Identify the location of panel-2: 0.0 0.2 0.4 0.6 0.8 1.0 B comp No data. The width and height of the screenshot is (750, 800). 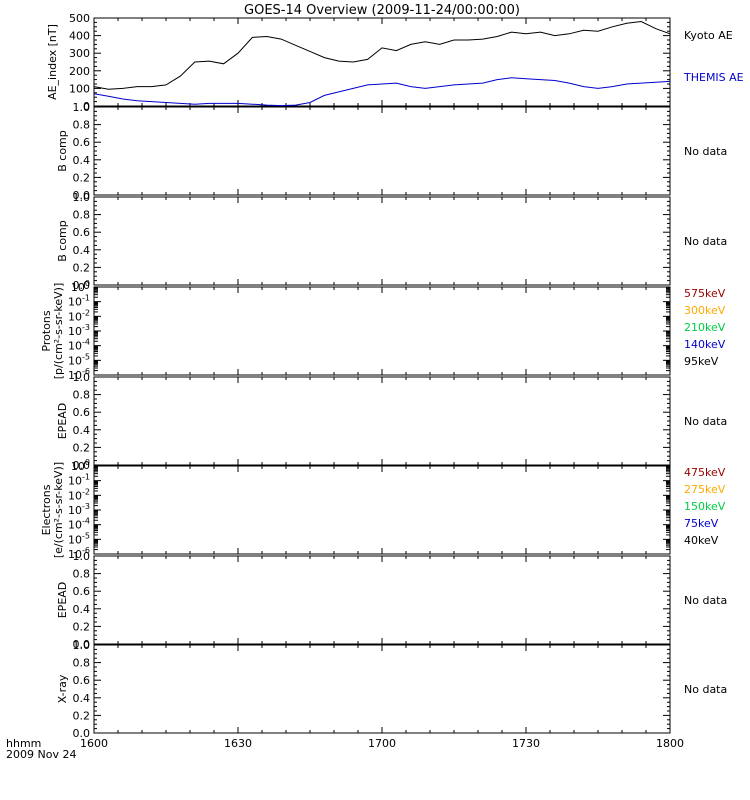
(391, 151).